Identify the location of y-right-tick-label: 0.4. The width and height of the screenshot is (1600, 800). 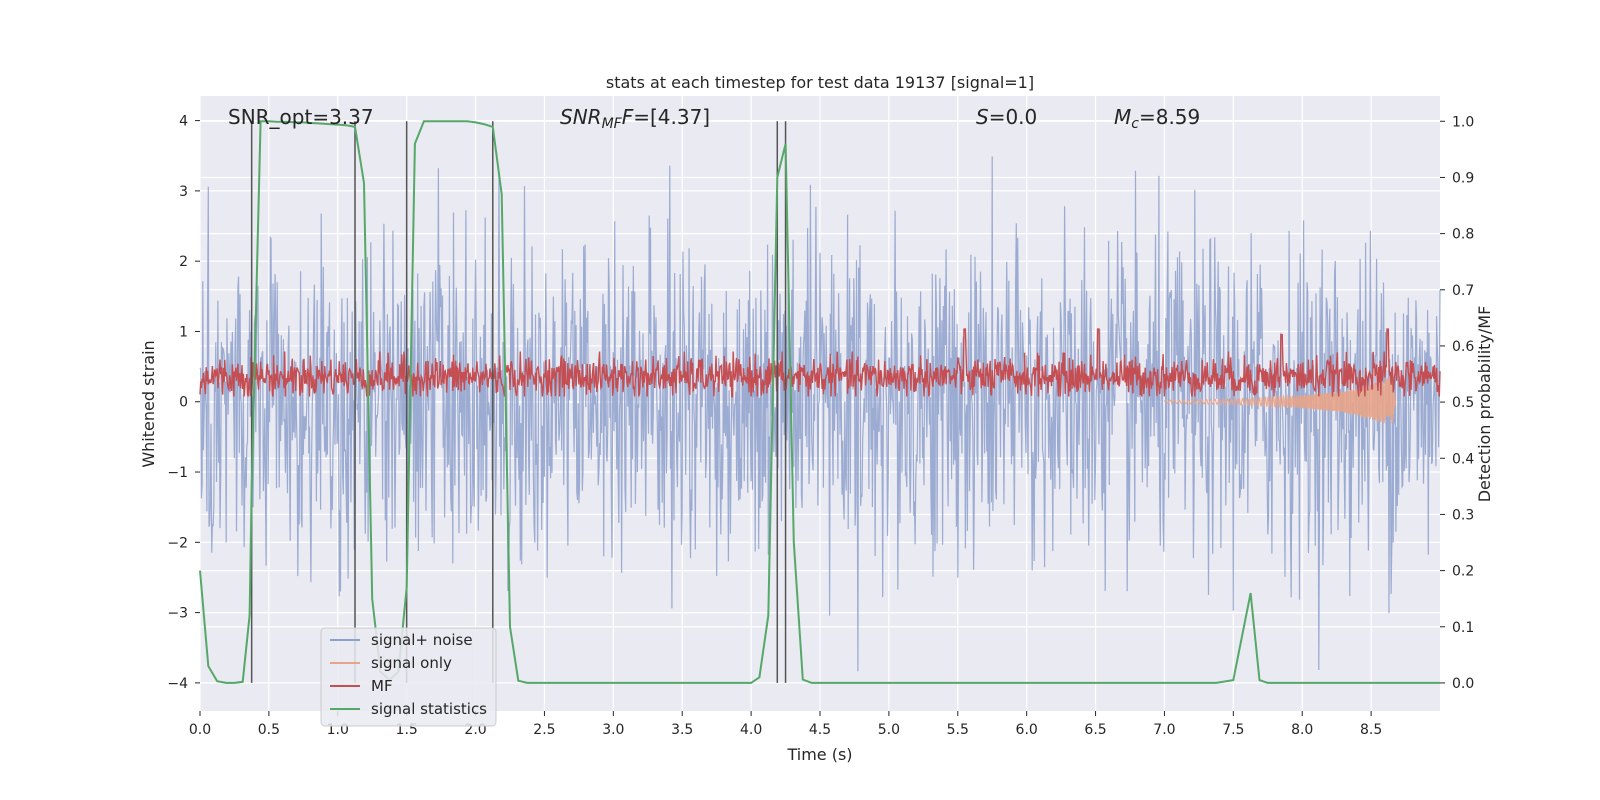
(1463, 459).